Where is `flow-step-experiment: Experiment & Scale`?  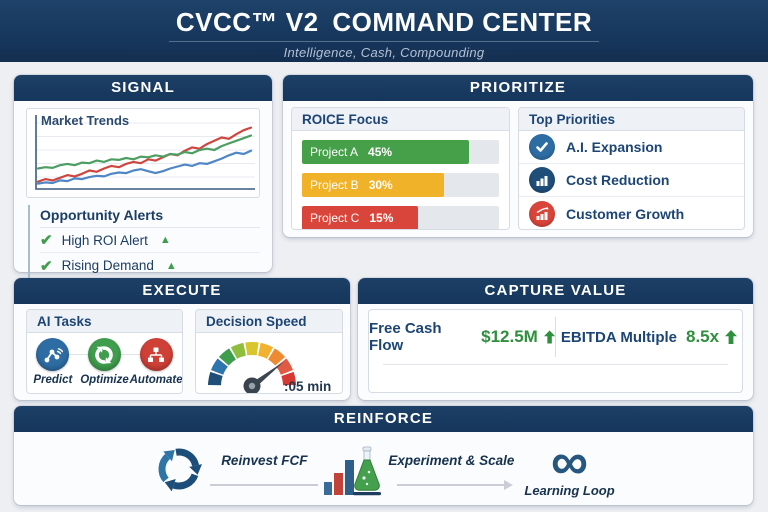
flow-step-experiment: Experiment & Scale is located at coordinates (451, 471).